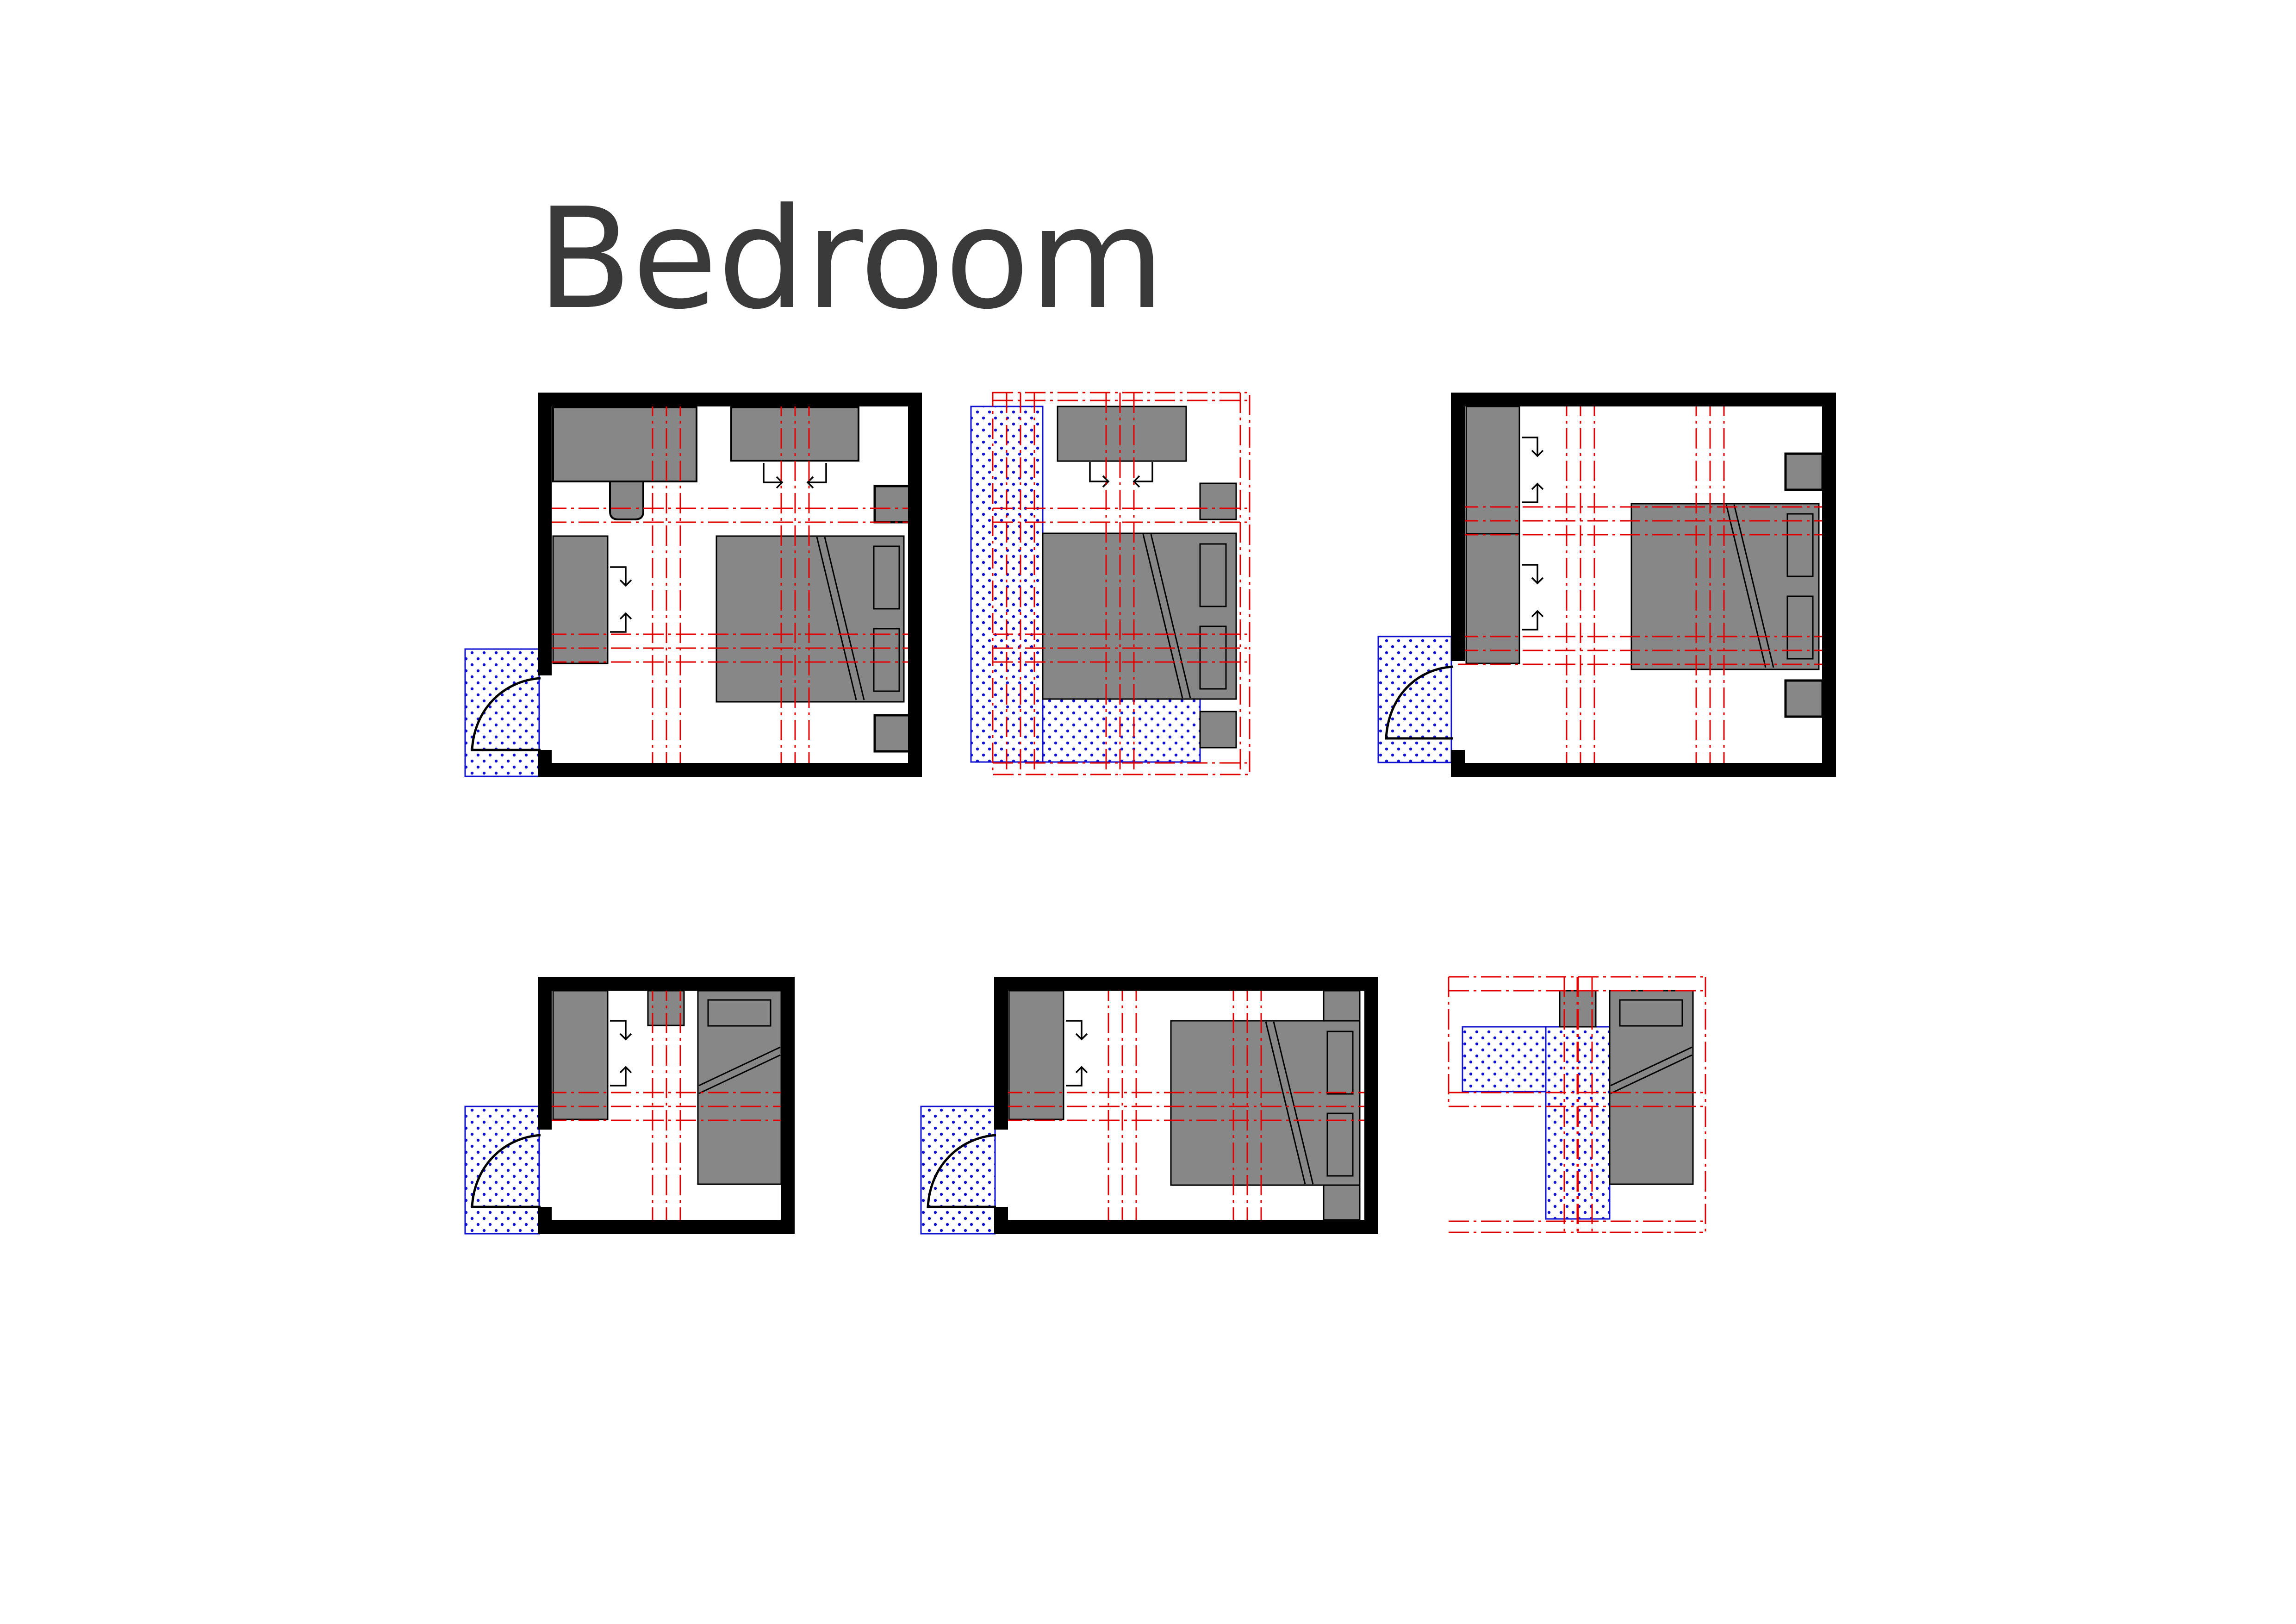 This screenshot has height=1624, width=2296. What do you see at coordinates (580, 599) in the screenshot?
I see `dresser` at bounding box center [580, 599].